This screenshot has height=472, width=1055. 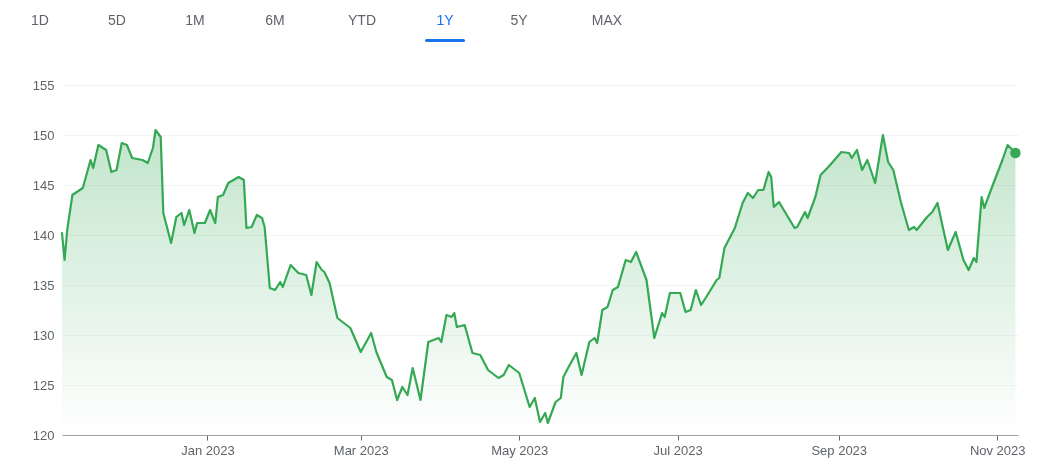 I want to click on x-tick-label: Mar 2023, so click(x=361, y=450).